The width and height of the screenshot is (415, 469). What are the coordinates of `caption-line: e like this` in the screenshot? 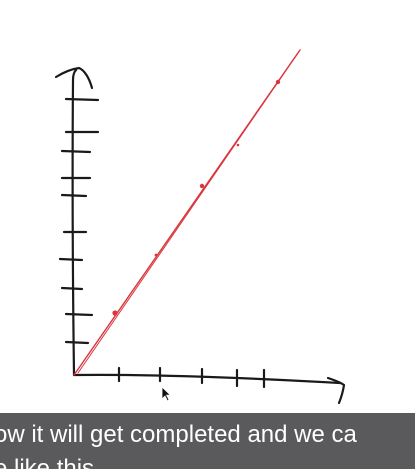 It's located at (47, 462).